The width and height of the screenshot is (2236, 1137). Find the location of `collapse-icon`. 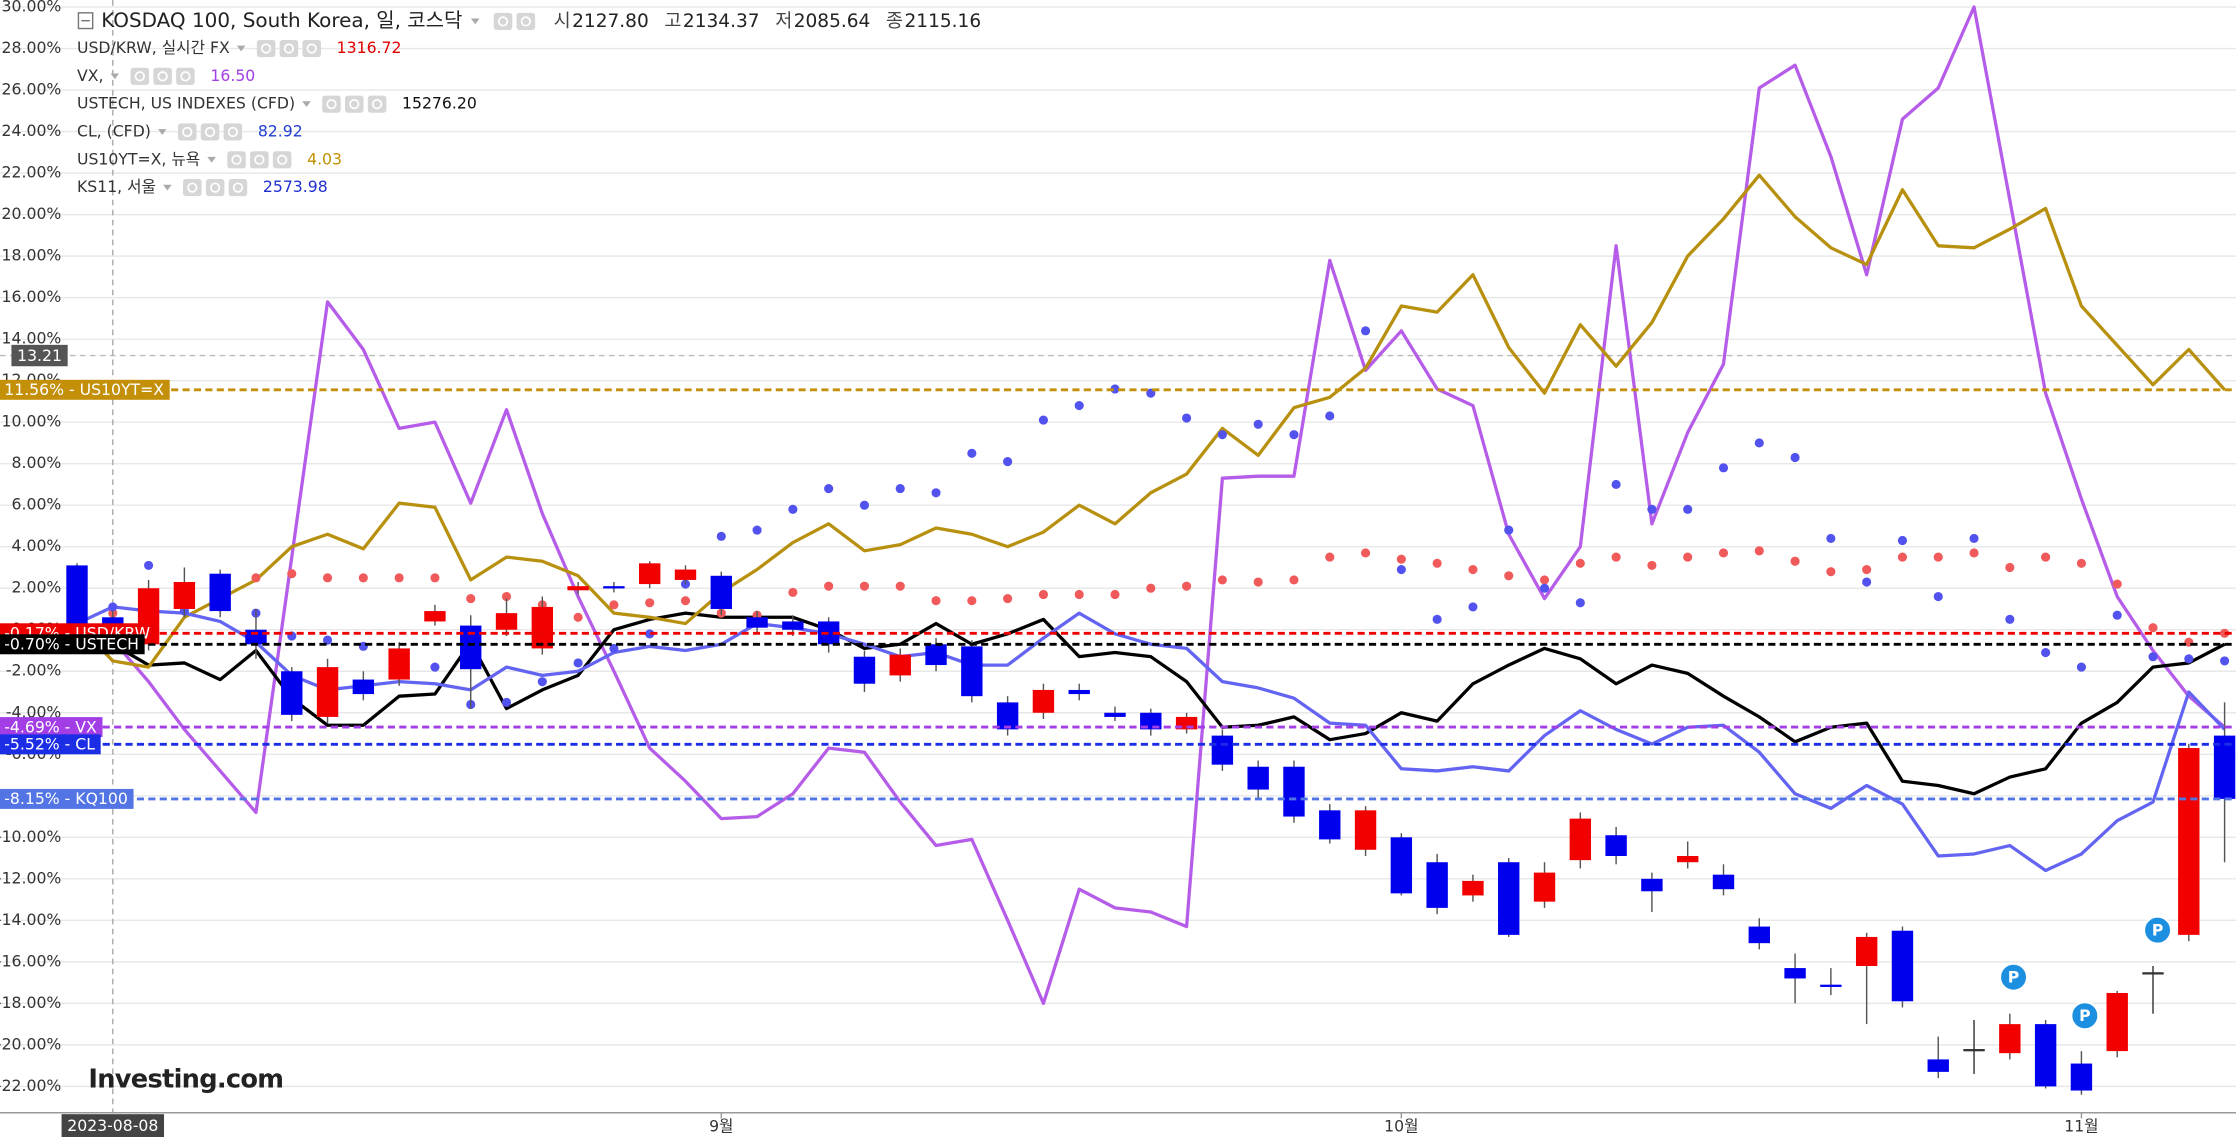

collapse-icon is located at coordinates (85, 21).